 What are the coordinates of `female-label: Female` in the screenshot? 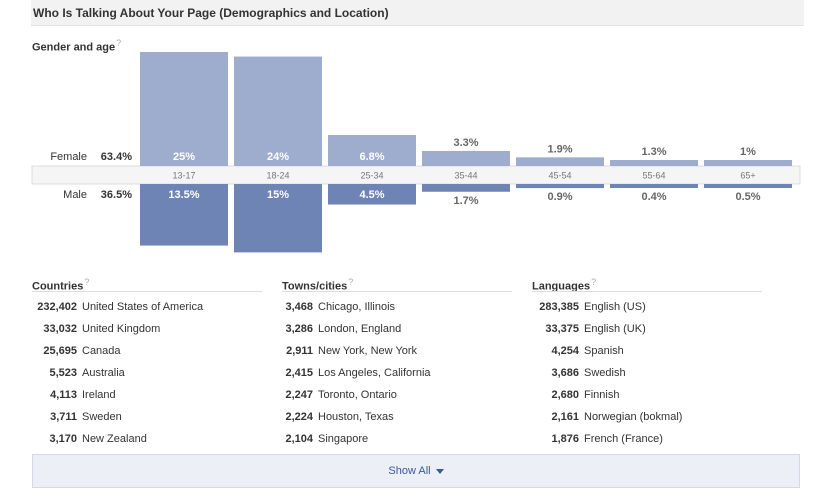 It's located at (68, 157).